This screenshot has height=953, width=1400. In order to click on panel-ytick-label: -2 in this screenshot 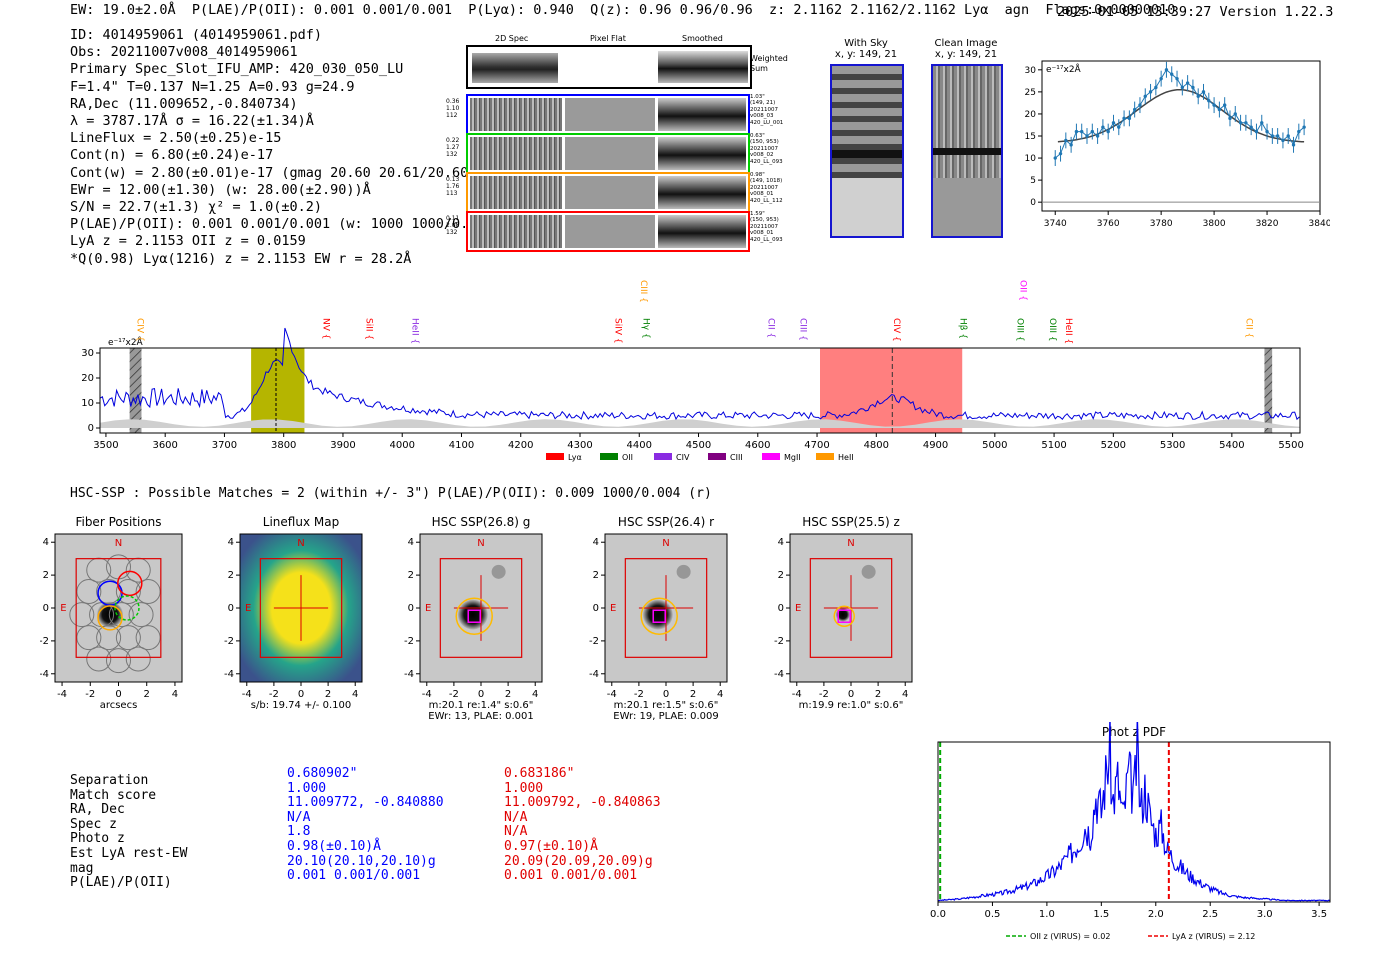, I will do `click(229, 641)`.